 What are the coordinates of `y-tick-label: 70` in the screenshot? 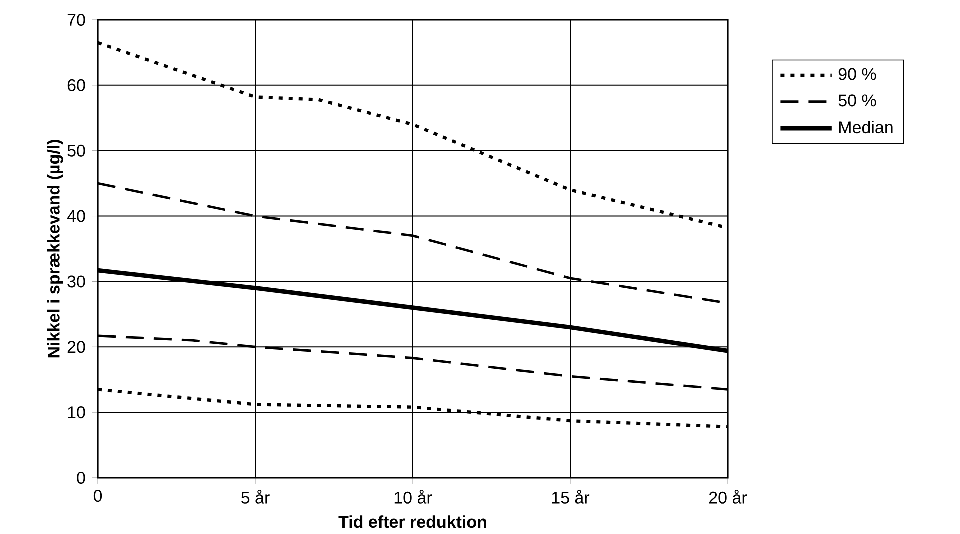 It's located at (77, 20).